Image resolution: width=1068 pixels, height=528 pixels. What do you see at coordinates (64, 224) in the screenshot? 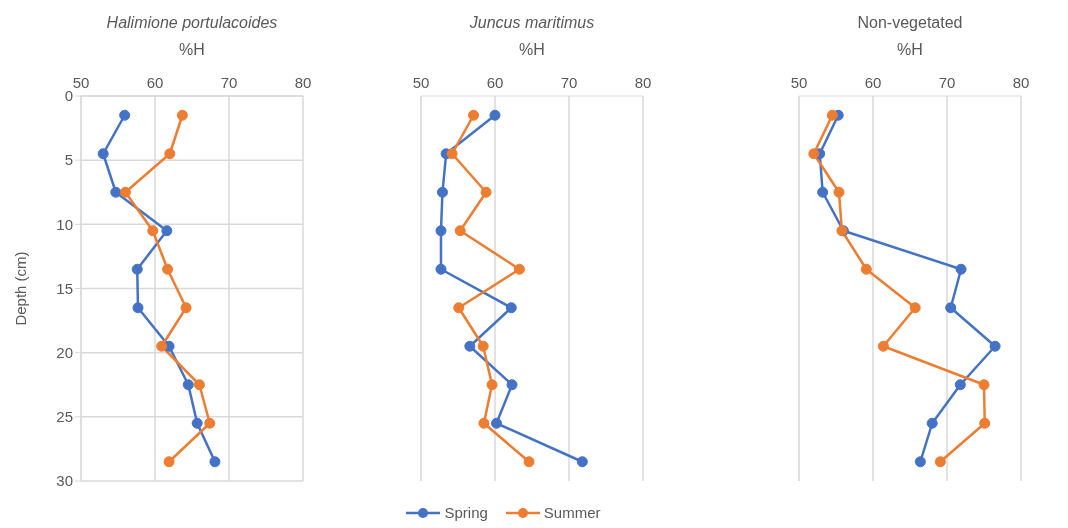
I see `y-tick-label: 10` at bounding box center [64, 224].